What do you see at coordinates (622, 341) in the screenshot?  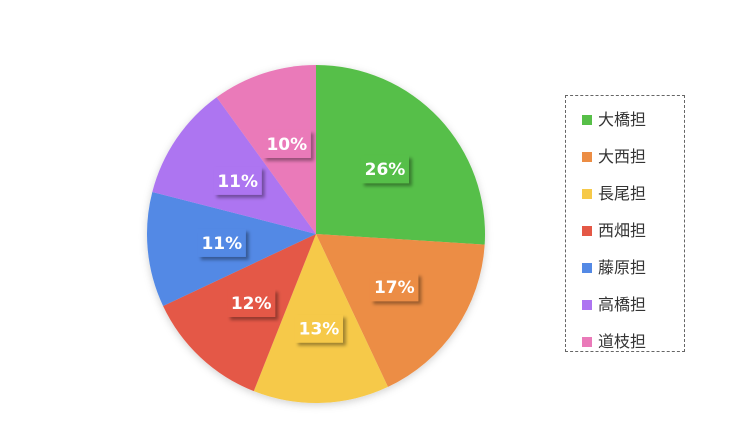 I see `legend-label: 道枝担` at bounding box center [622, 341].